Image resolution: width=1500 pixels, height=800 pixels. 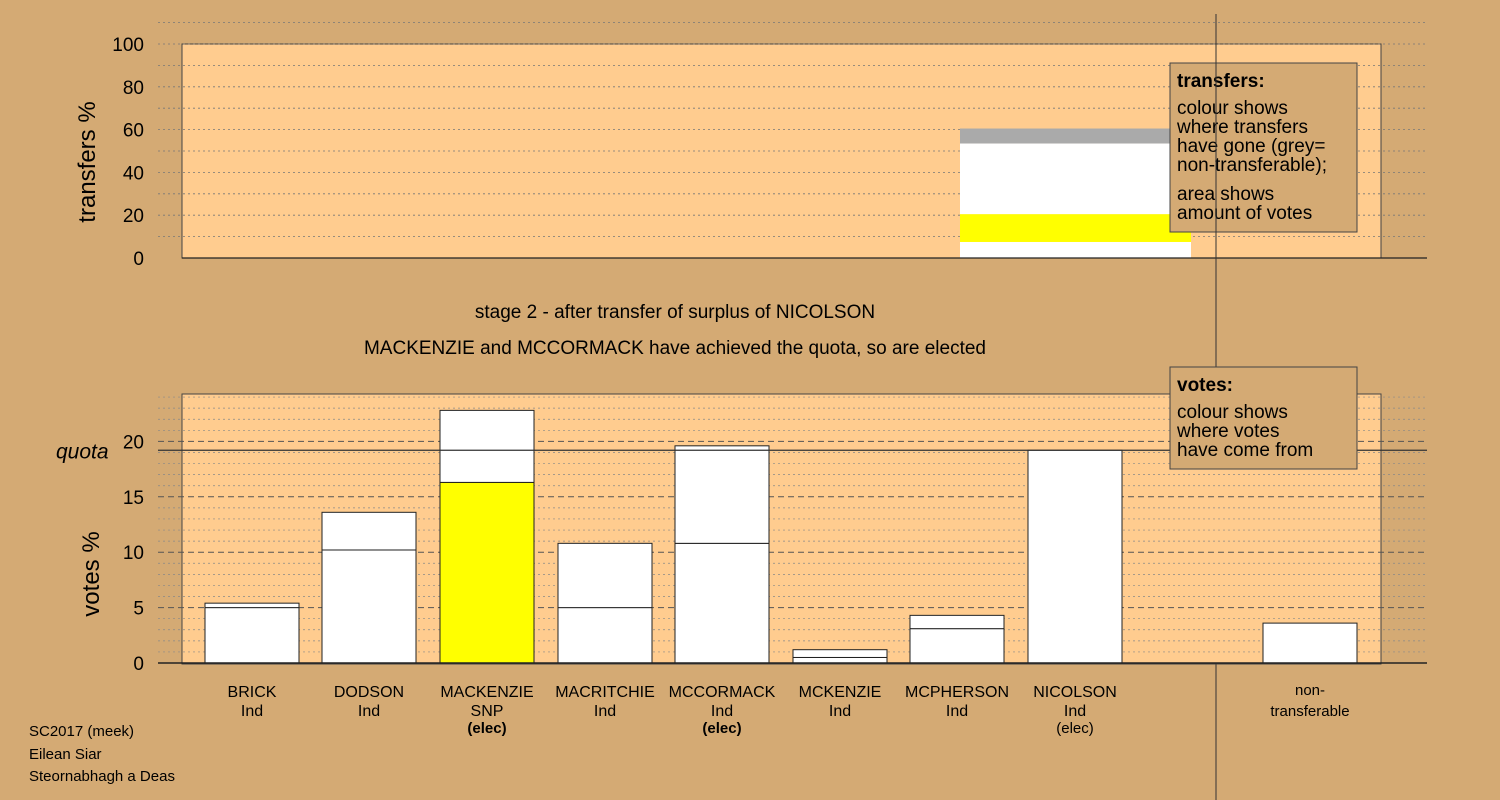 What do you see at coordinates (1242, 127) in the screenshot?
I see `transfers-legend-line: where transfers` at bounding box center [1242, 127].